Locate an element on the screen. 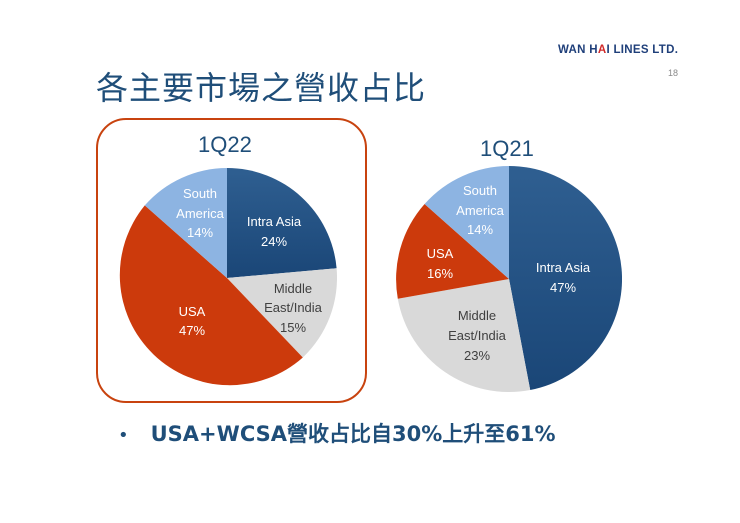 The height and width of the screenshot is (523, 740). label-intra-asia-pct: 47% is located at coordinates (563, 287).